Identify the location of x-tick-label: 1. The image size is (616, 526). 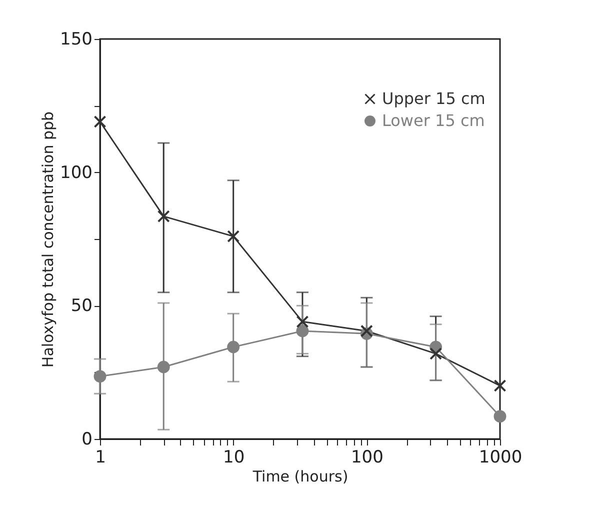
(100, 458).